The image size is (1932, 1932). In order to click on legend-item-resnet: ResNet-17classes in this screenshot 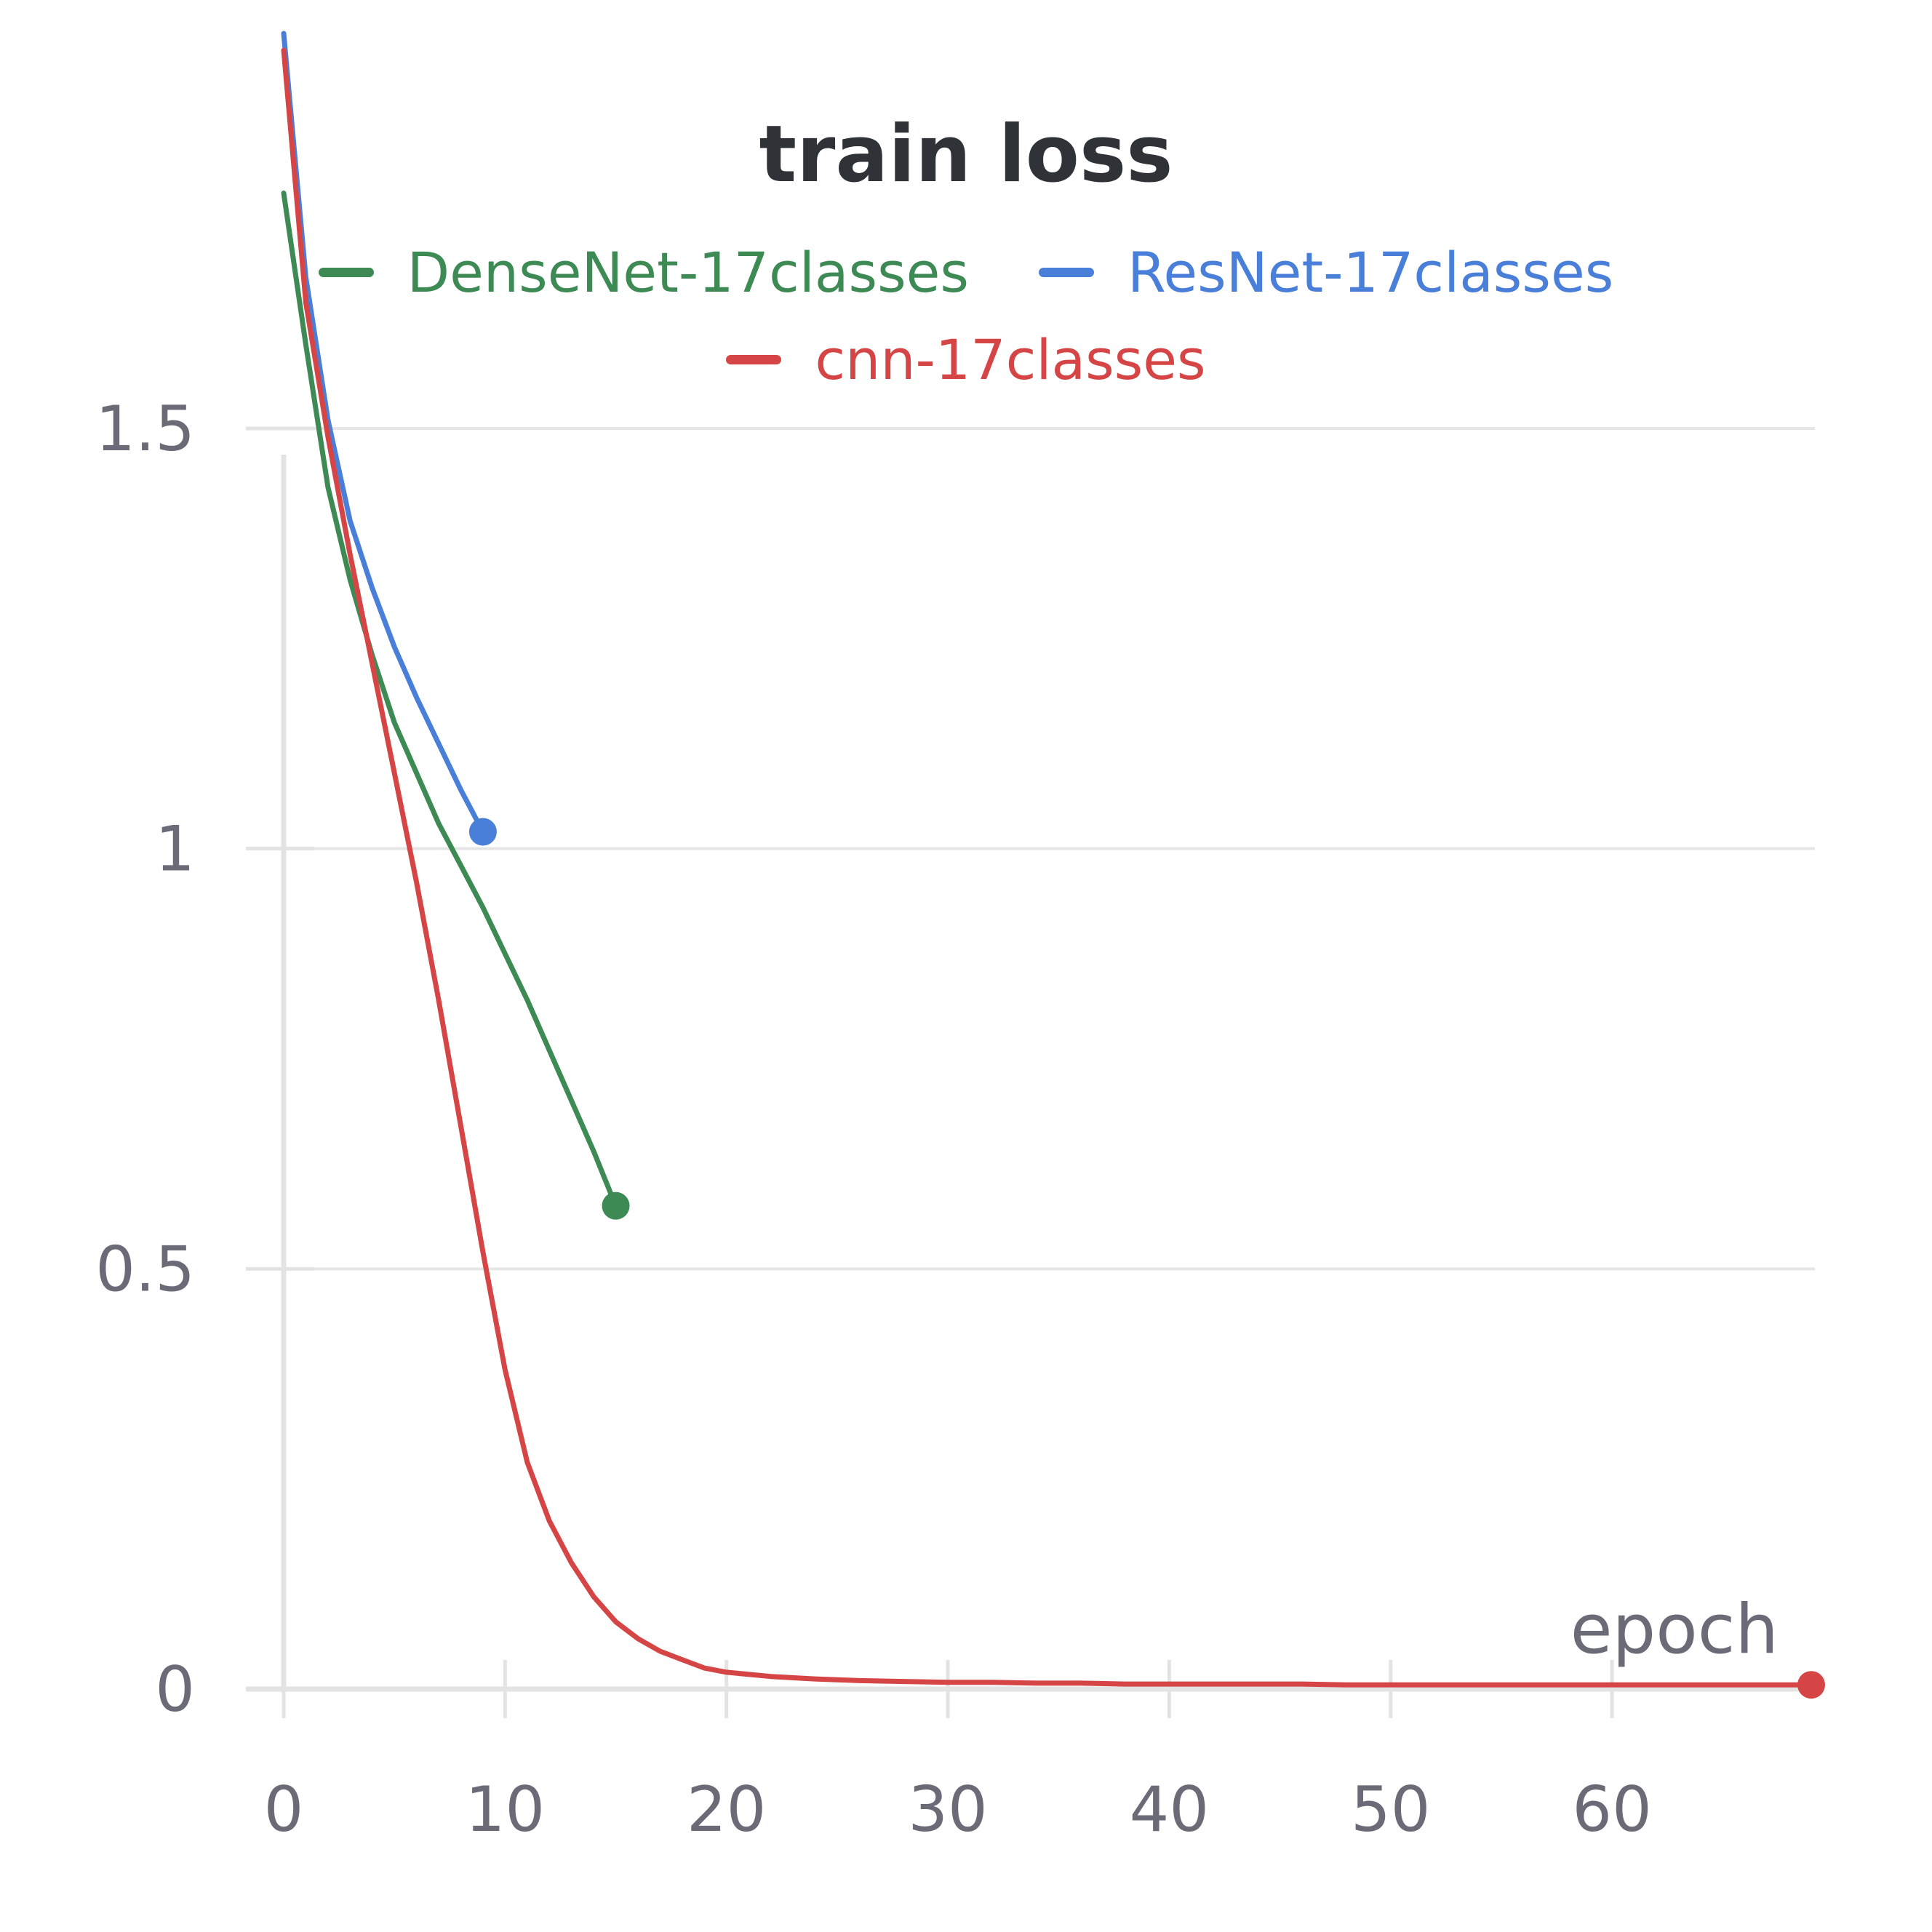, I will do `click(1326, 272)`.